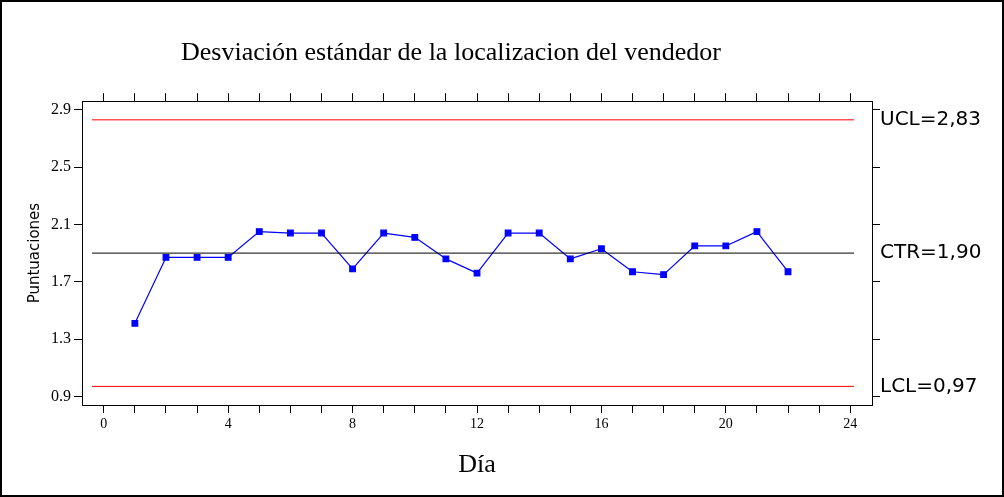 The image size is (1004, 497). I want to click on chart-title: Desviación estándar de la localizacion del vendedor, so click(451, 52).